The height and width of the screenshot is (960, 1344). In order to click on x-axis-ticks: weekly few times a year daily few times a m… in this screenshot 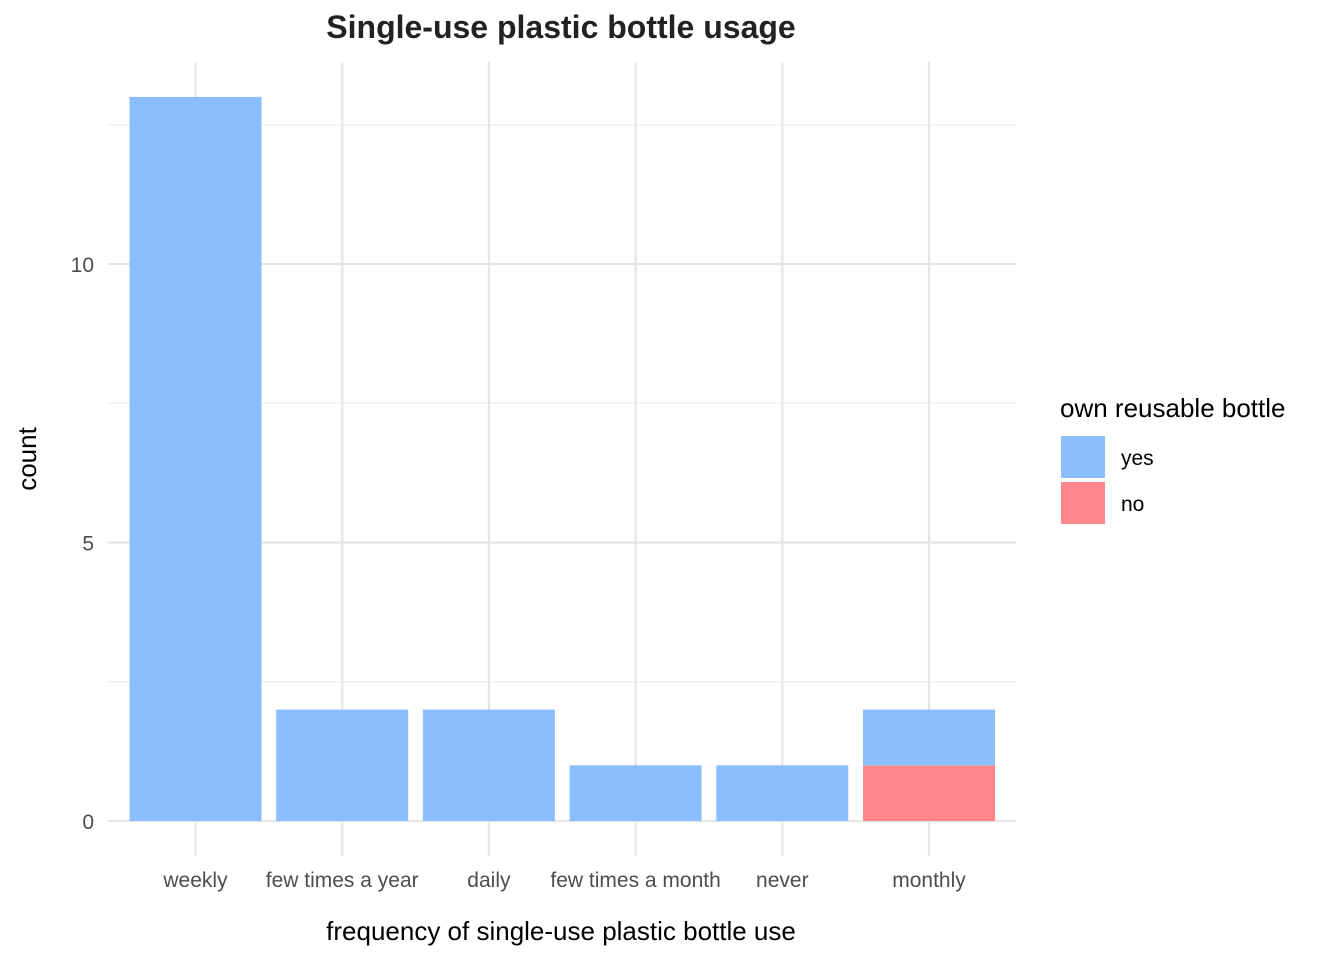, I will do `click(564, 880)`.